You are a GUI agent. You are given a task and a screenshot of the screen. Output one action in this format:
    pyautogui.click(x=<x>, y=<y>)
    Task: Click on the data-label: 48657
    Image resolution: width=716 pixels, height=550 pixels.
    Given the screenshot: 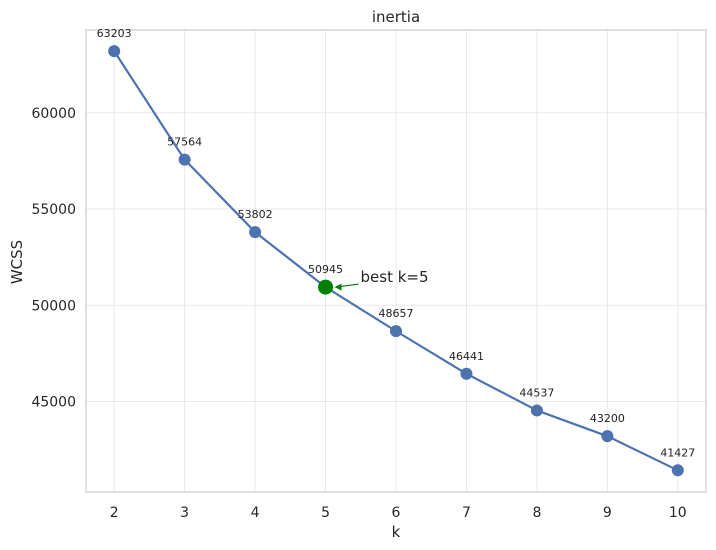 What is the action you would take?
    pyautogui.click(x=396, y=313)
    